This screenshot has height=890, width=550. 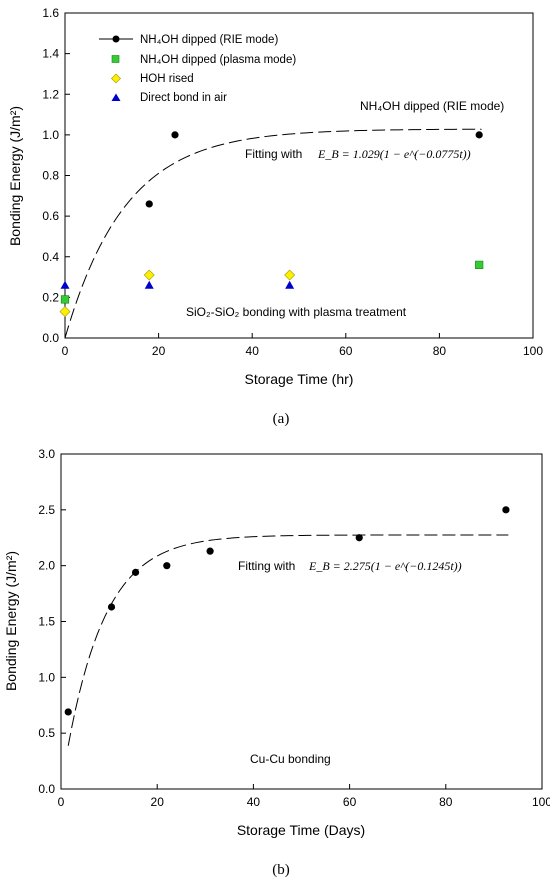 What do you see at coordinates (350, 802) in the screenshot?
I see `x-tick-label-b: 60` at bounding box center [350, 802].